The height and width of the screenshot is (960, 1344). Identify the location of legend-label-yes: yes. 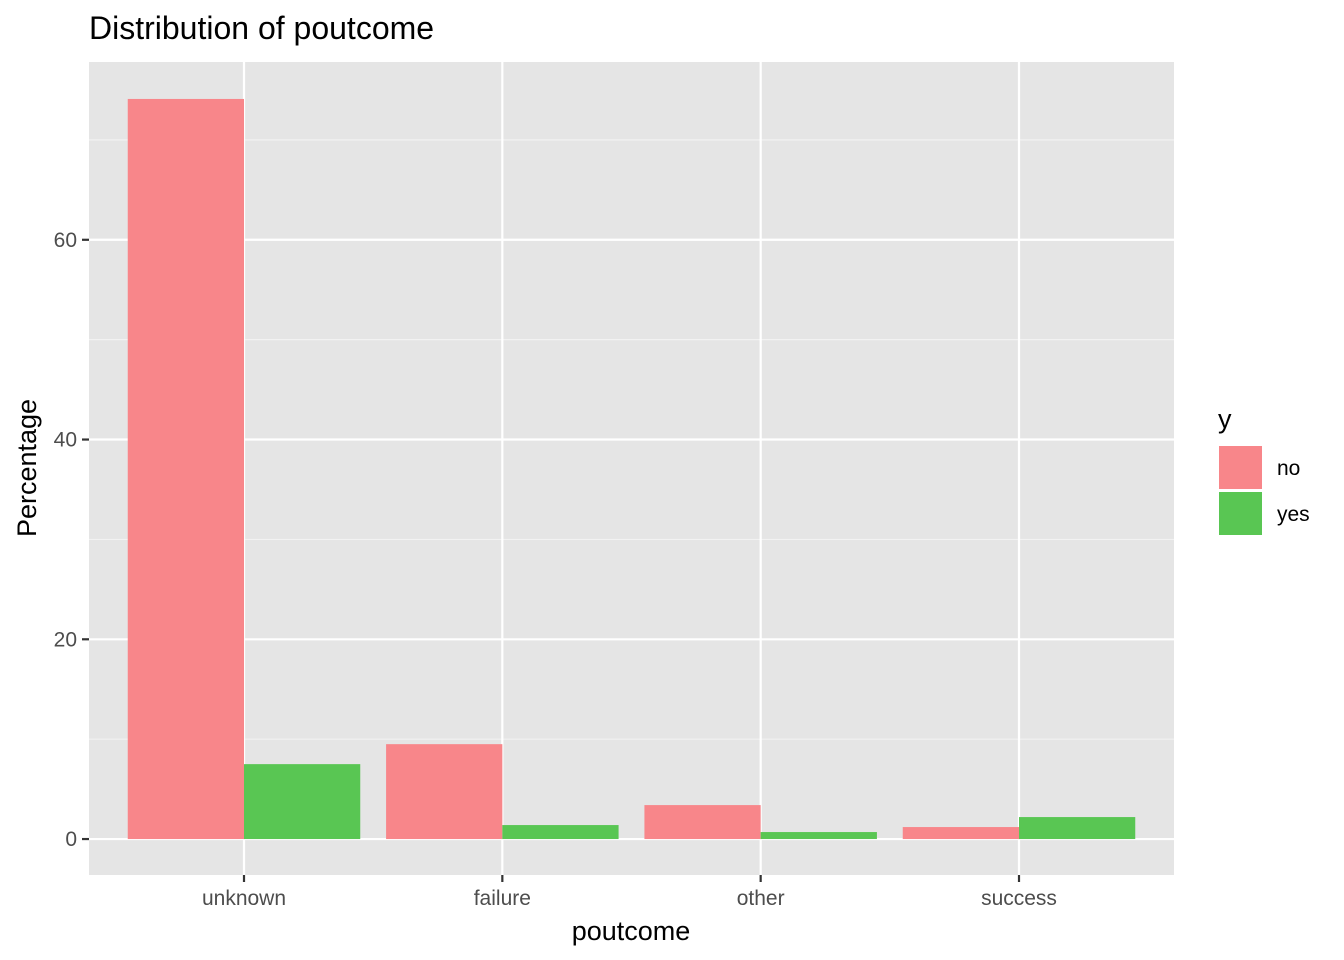
(1293, 514).